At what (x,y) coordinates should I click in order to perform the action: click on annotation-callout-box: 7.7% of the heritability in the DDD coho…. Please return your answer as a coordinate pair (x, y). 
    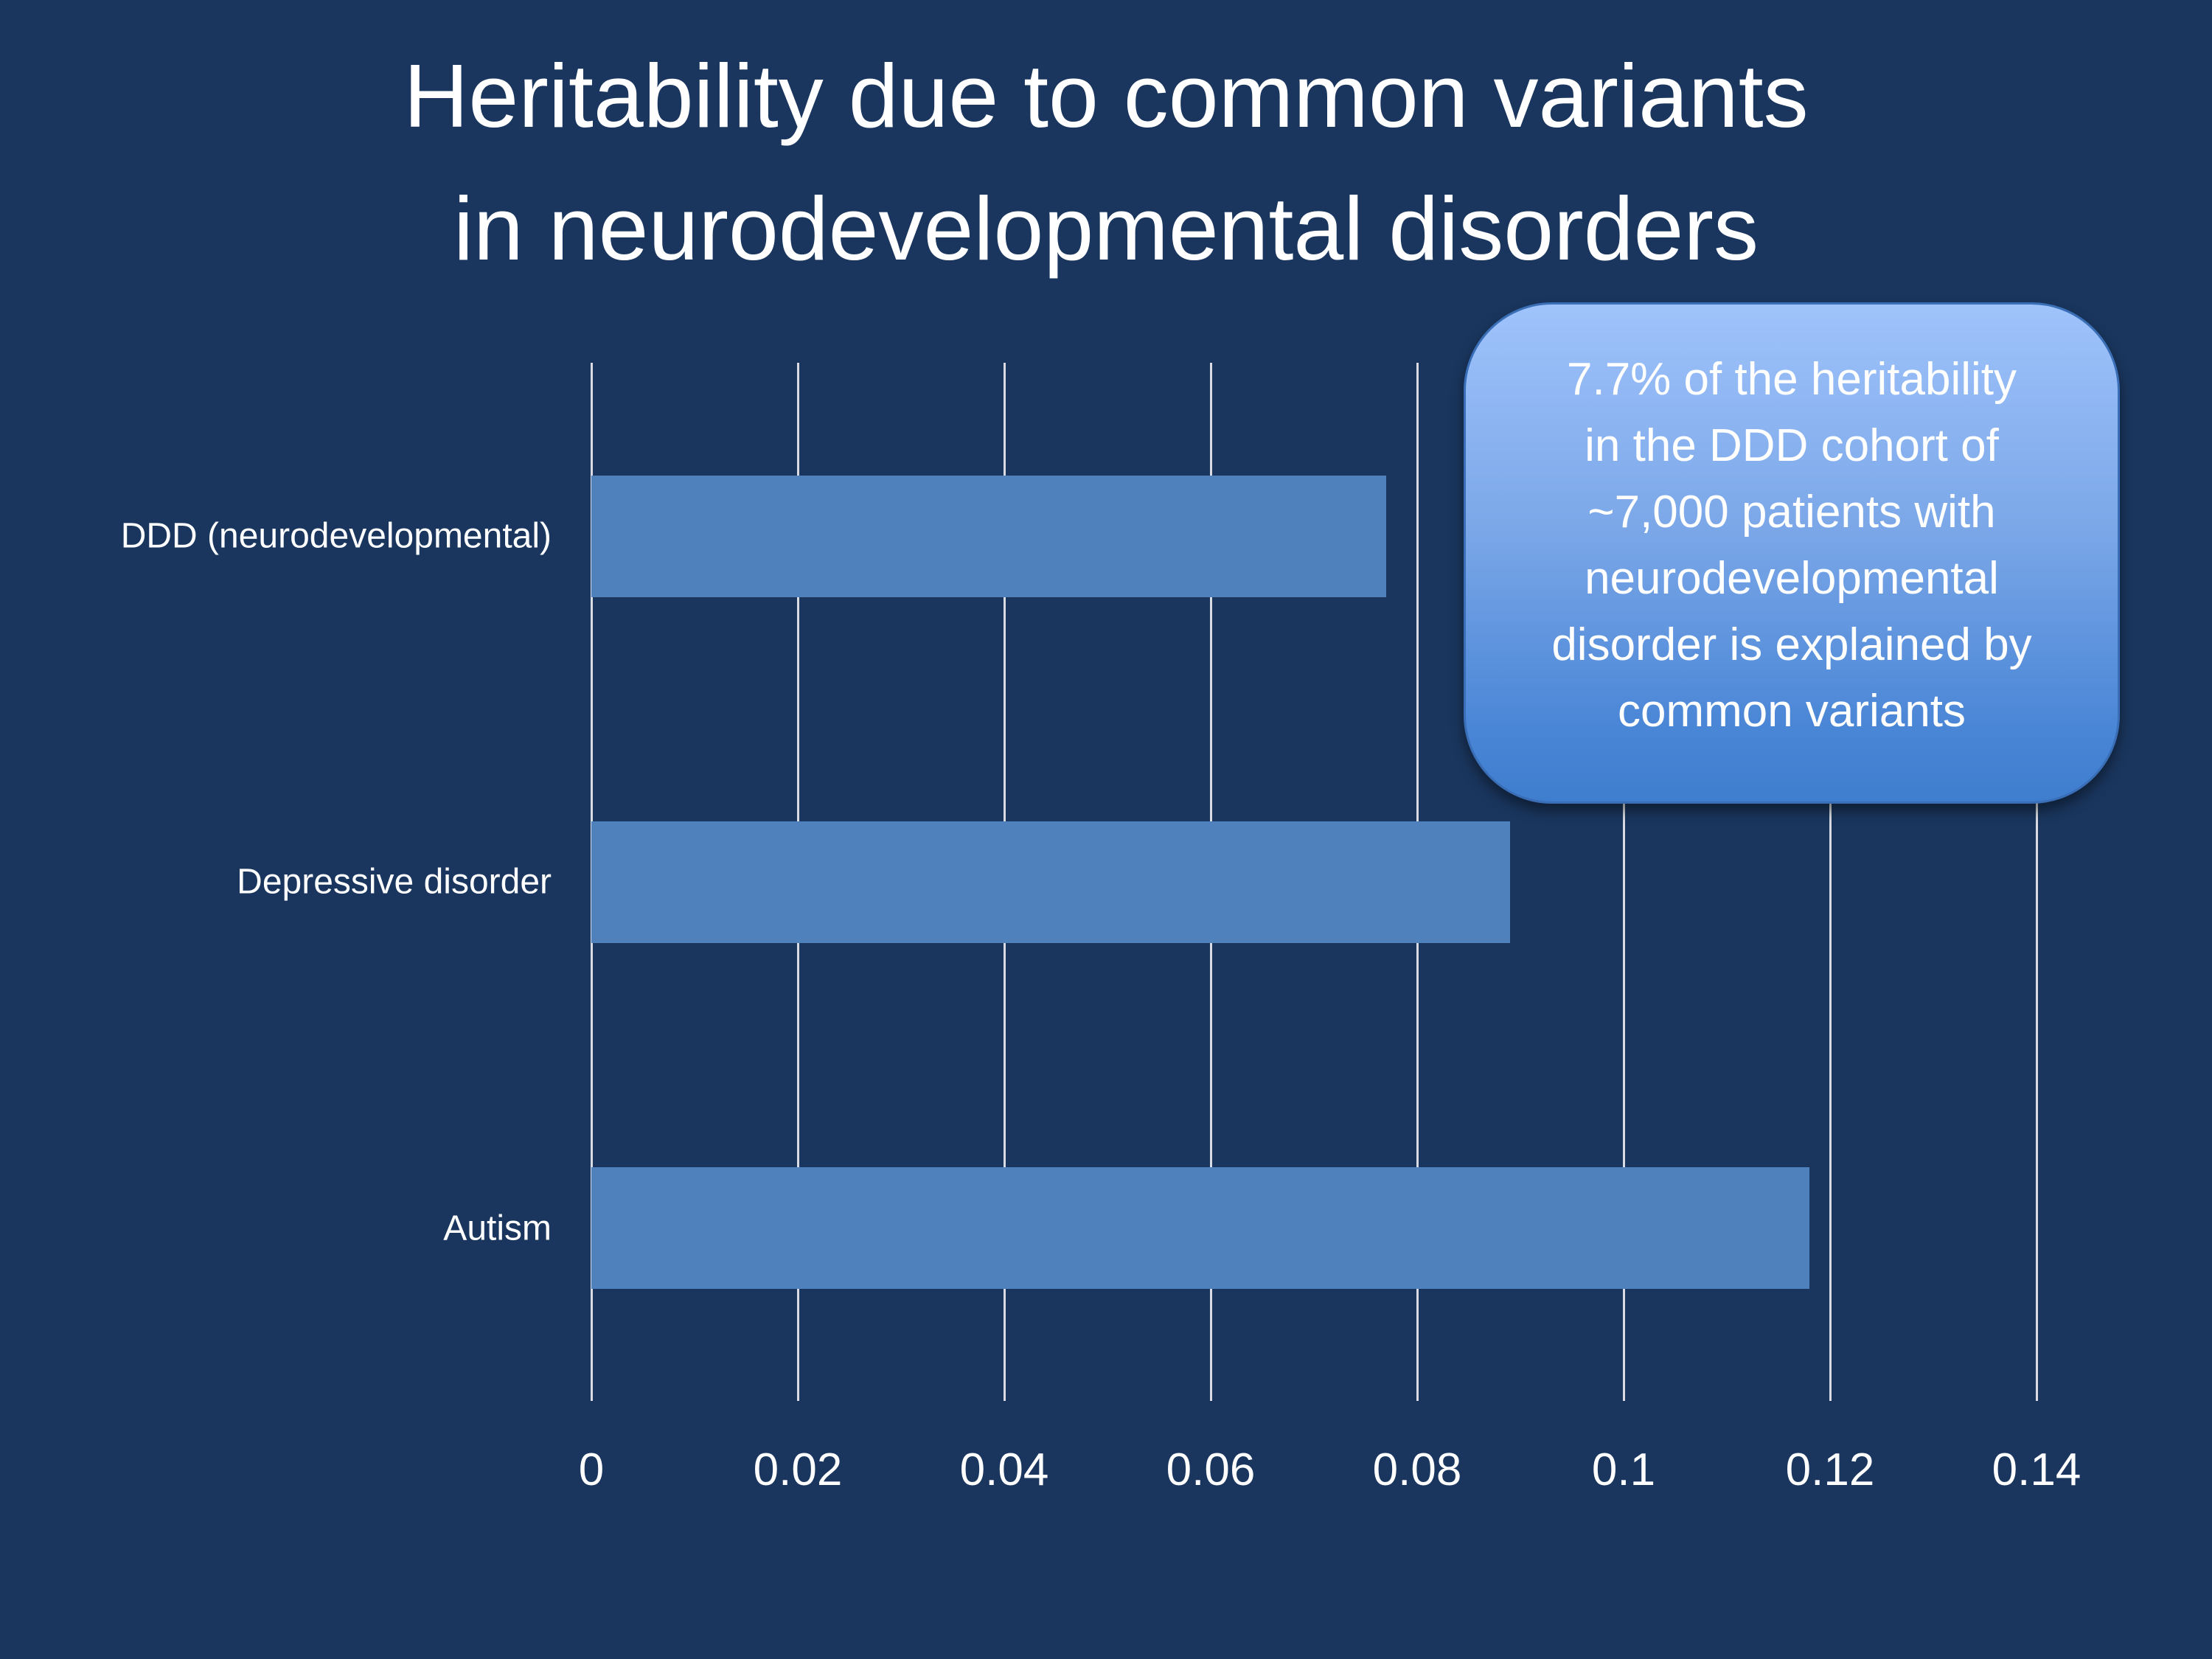
    Looking at the image, I should click on (1792, 553).